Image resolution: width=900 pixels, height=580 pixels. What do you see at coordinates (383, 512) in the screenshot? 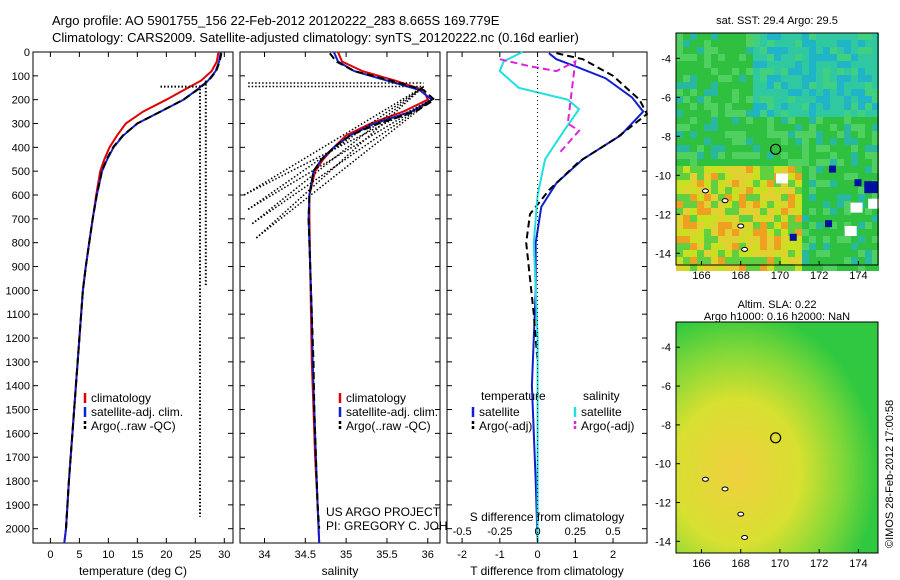
I see `annotation: US ARGO PROJECT` at bounding box center [383, 512].